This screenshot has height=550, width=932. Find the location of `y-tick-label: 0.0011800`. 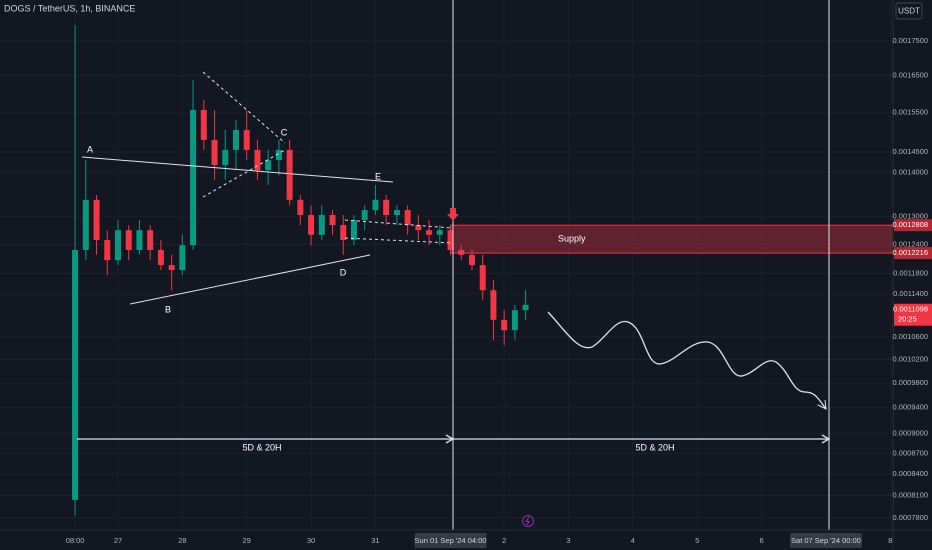

y-tick-label: 0.0011800 is located at coordinates (910, 273).